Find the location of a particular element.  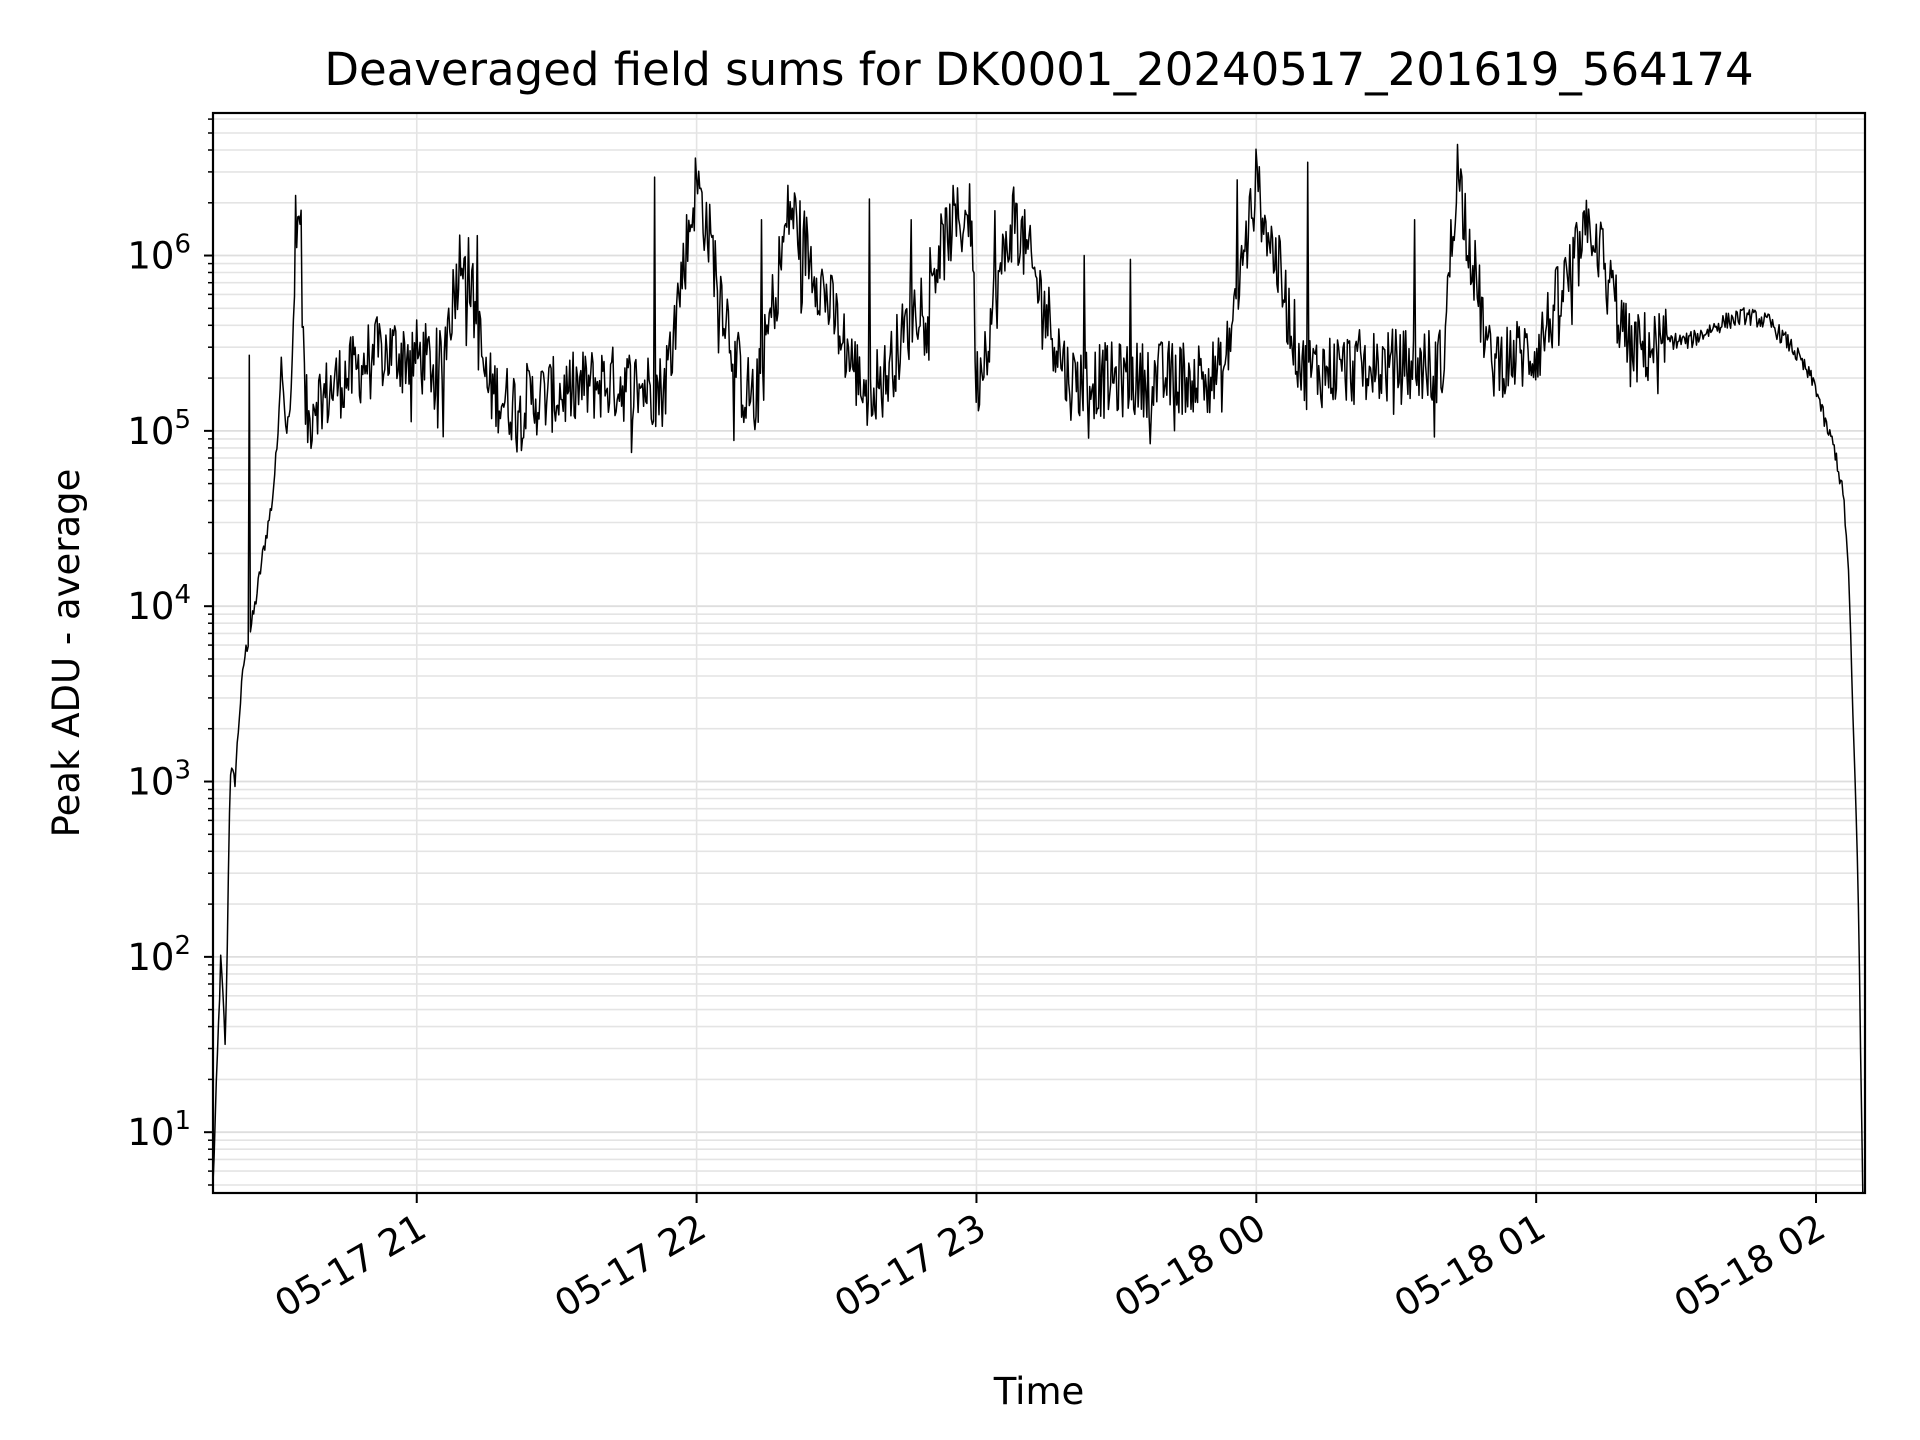

y-axis-label: Peak ADU - average is located at coordinates (66, 653).